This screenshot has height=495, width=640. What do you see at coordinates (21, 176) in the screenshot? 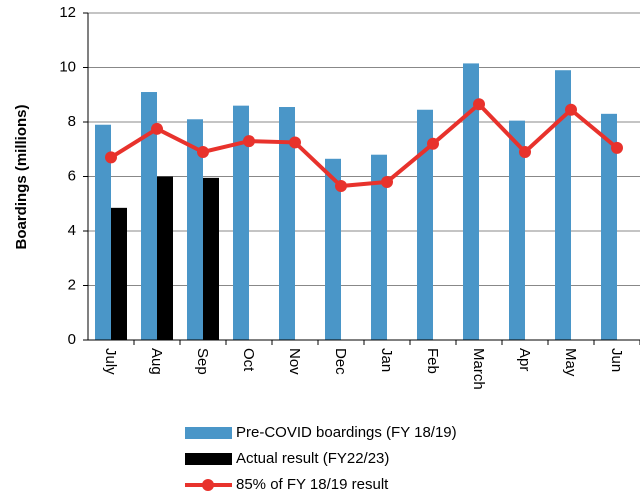
I see `y-axis-label: Boardings (millions)` at bounding box center [21, 176].